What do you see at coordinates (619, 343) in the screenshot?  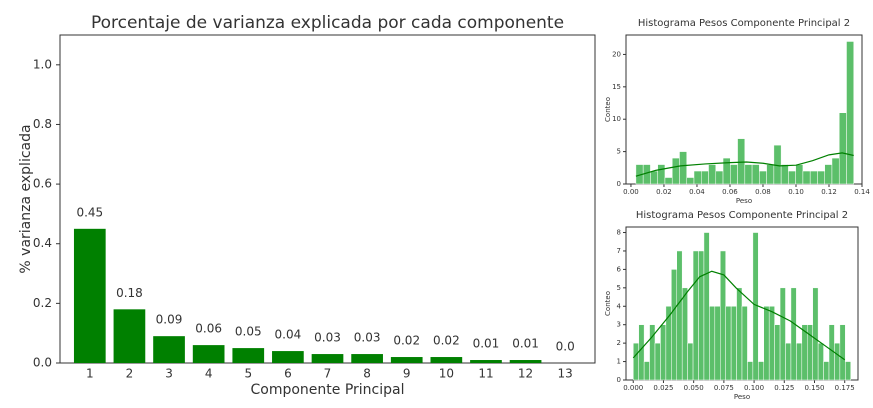 I see `y-tick-label: 2` at bounding box center [619, 343].